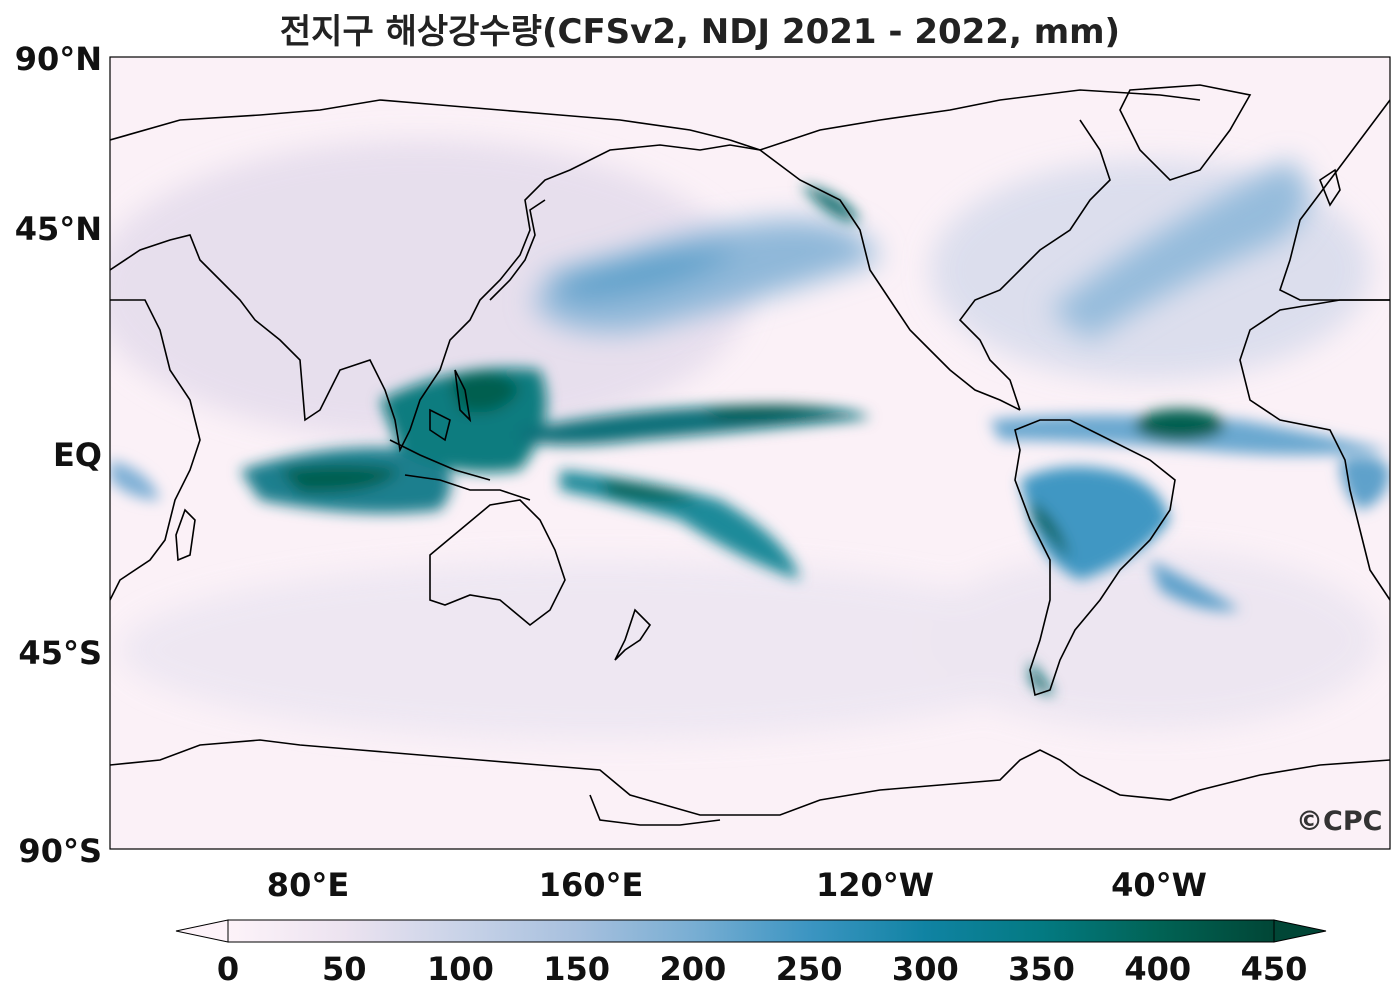 The height and width of the screenshot is (1001, 1400). Describe the element at coordinates (58, 229) in the screenshot. I see `lat-label-45n: 45°N` at that location.